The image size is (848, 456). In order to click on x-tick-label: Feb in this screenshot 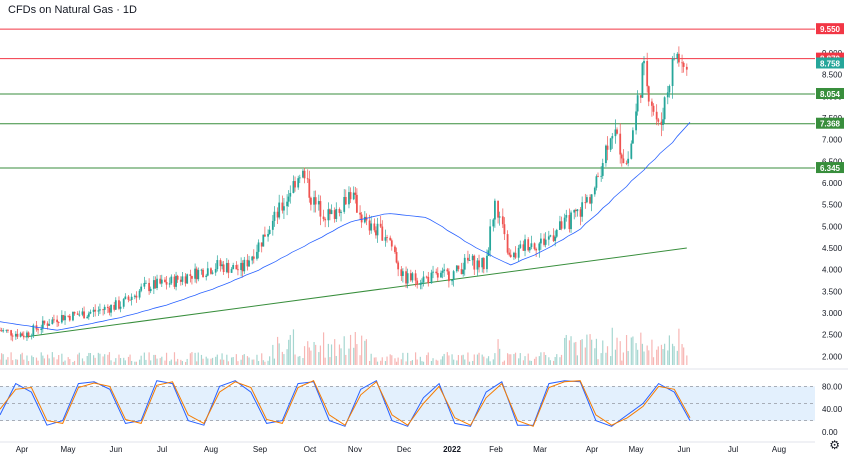, I will do `click(496, 449)`.